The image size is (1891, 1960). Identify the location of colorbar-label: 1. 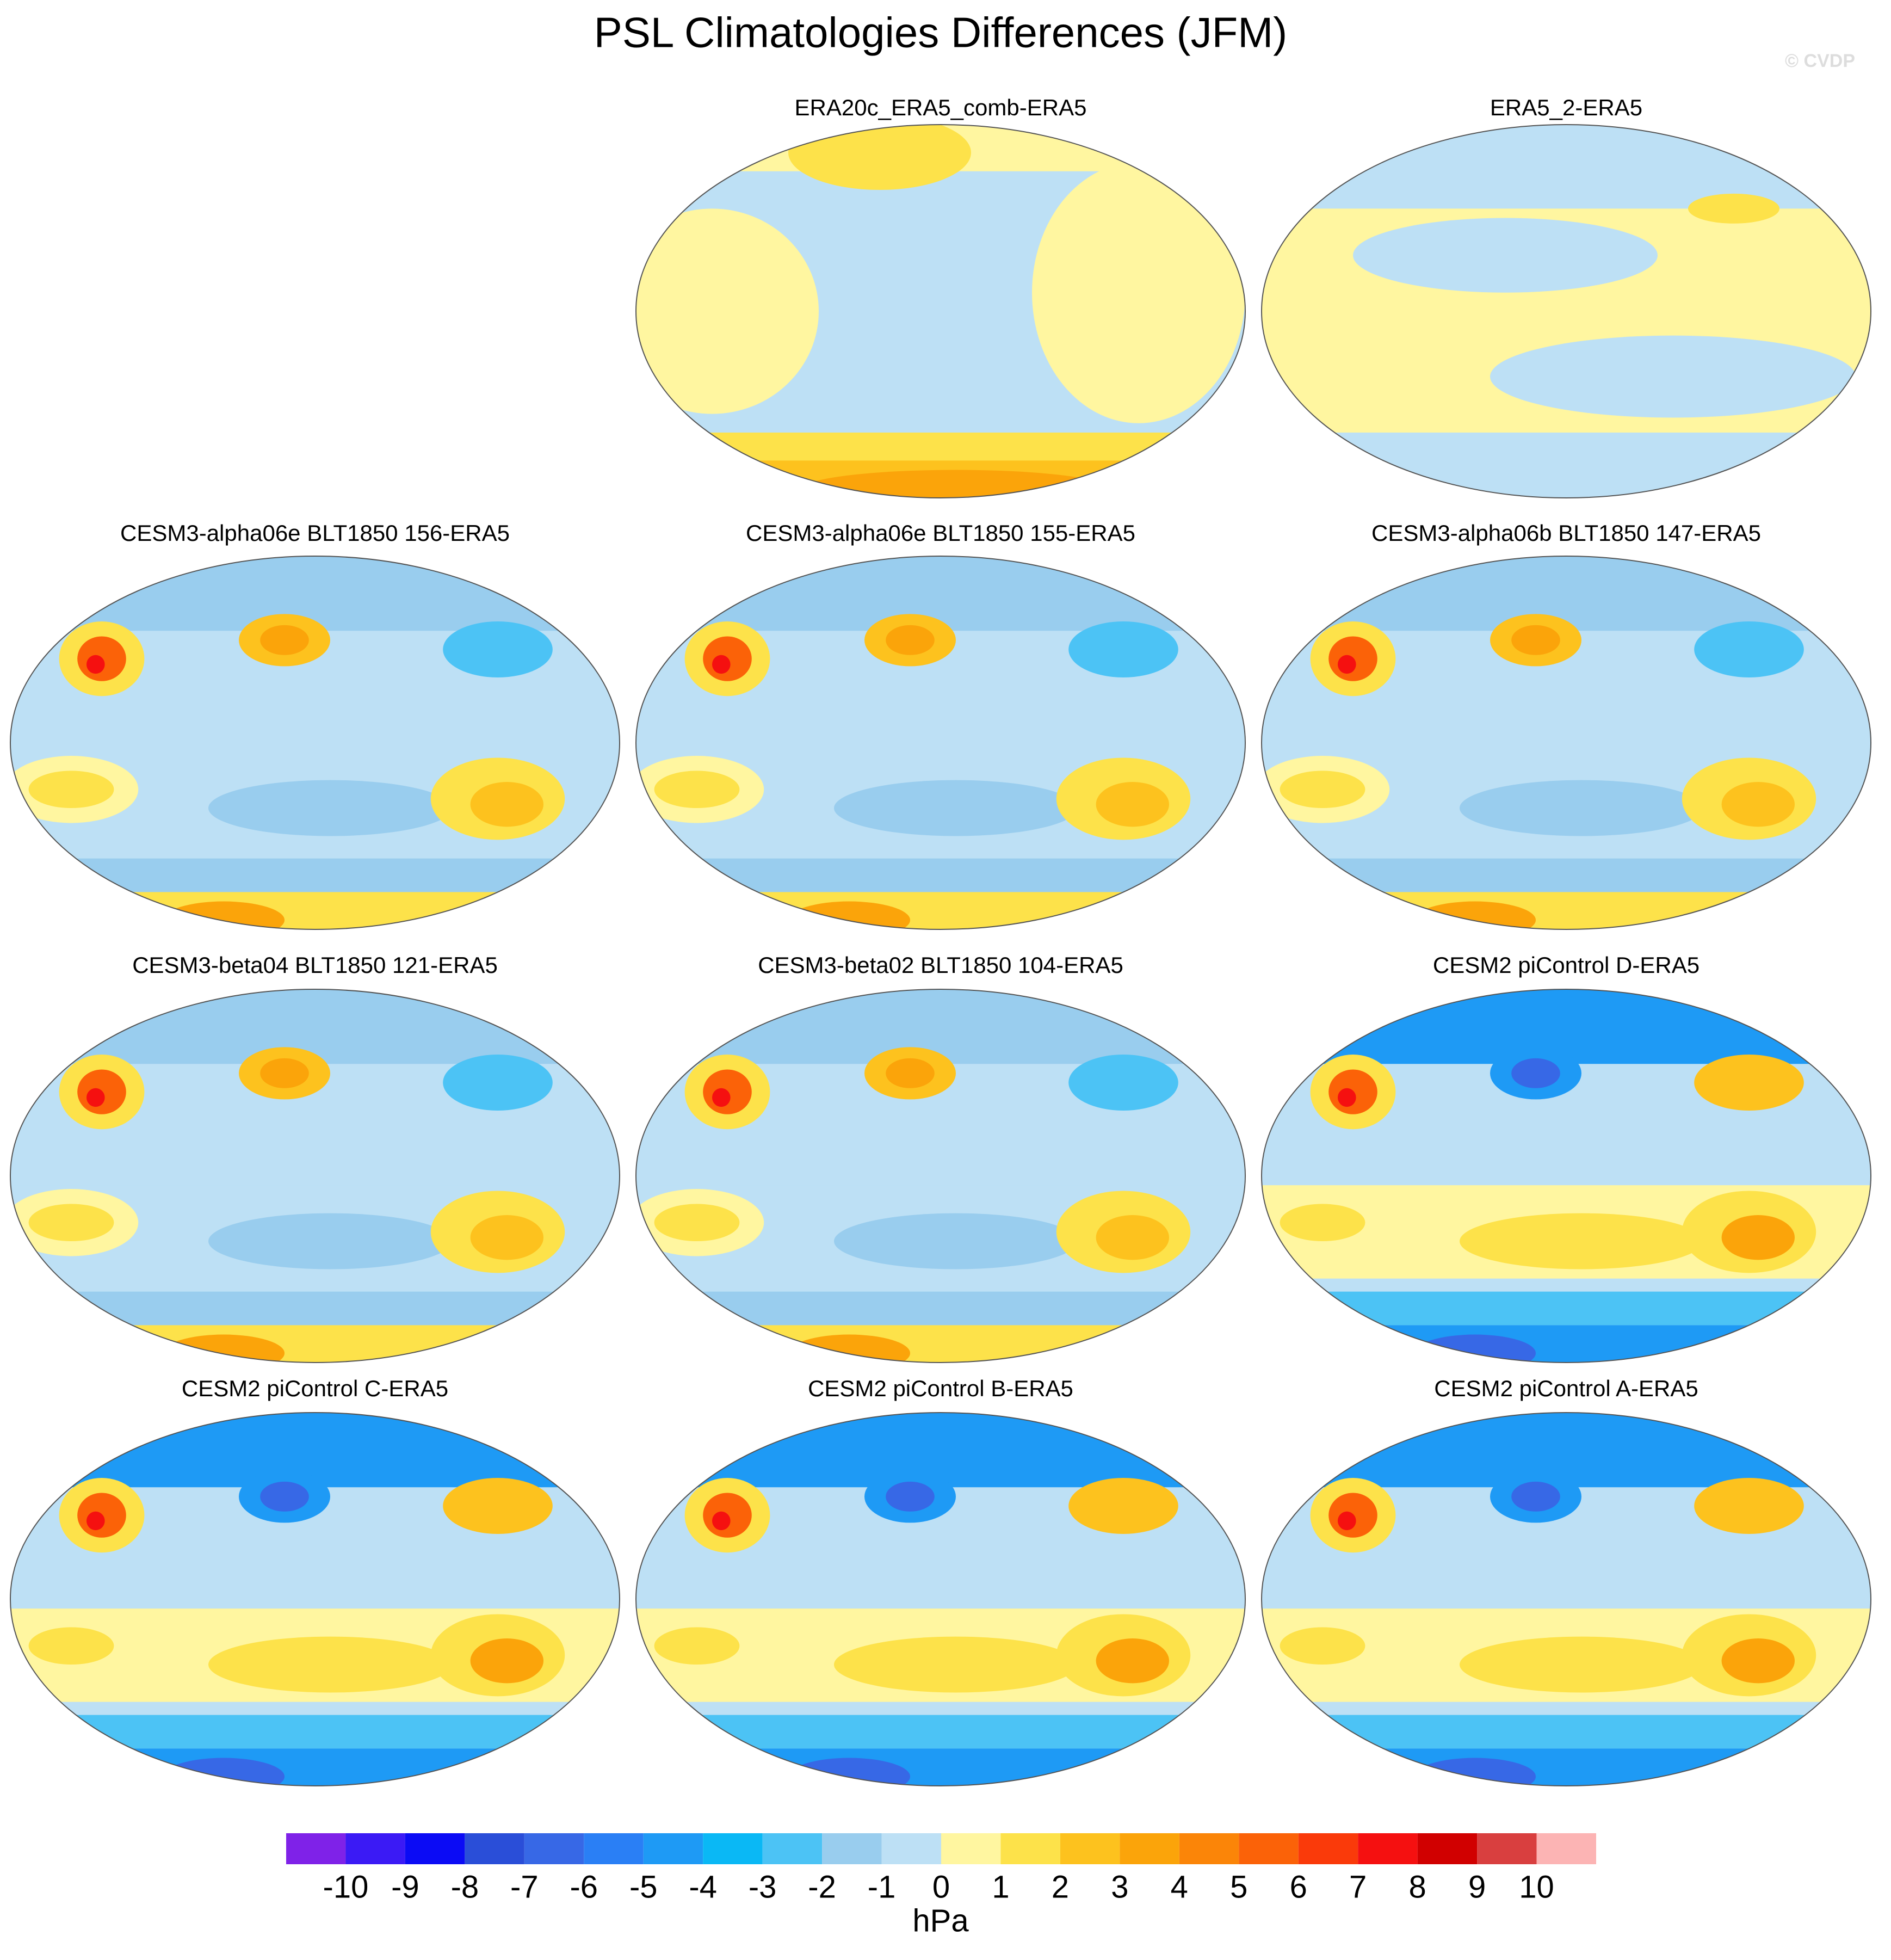
(1000, 1886).